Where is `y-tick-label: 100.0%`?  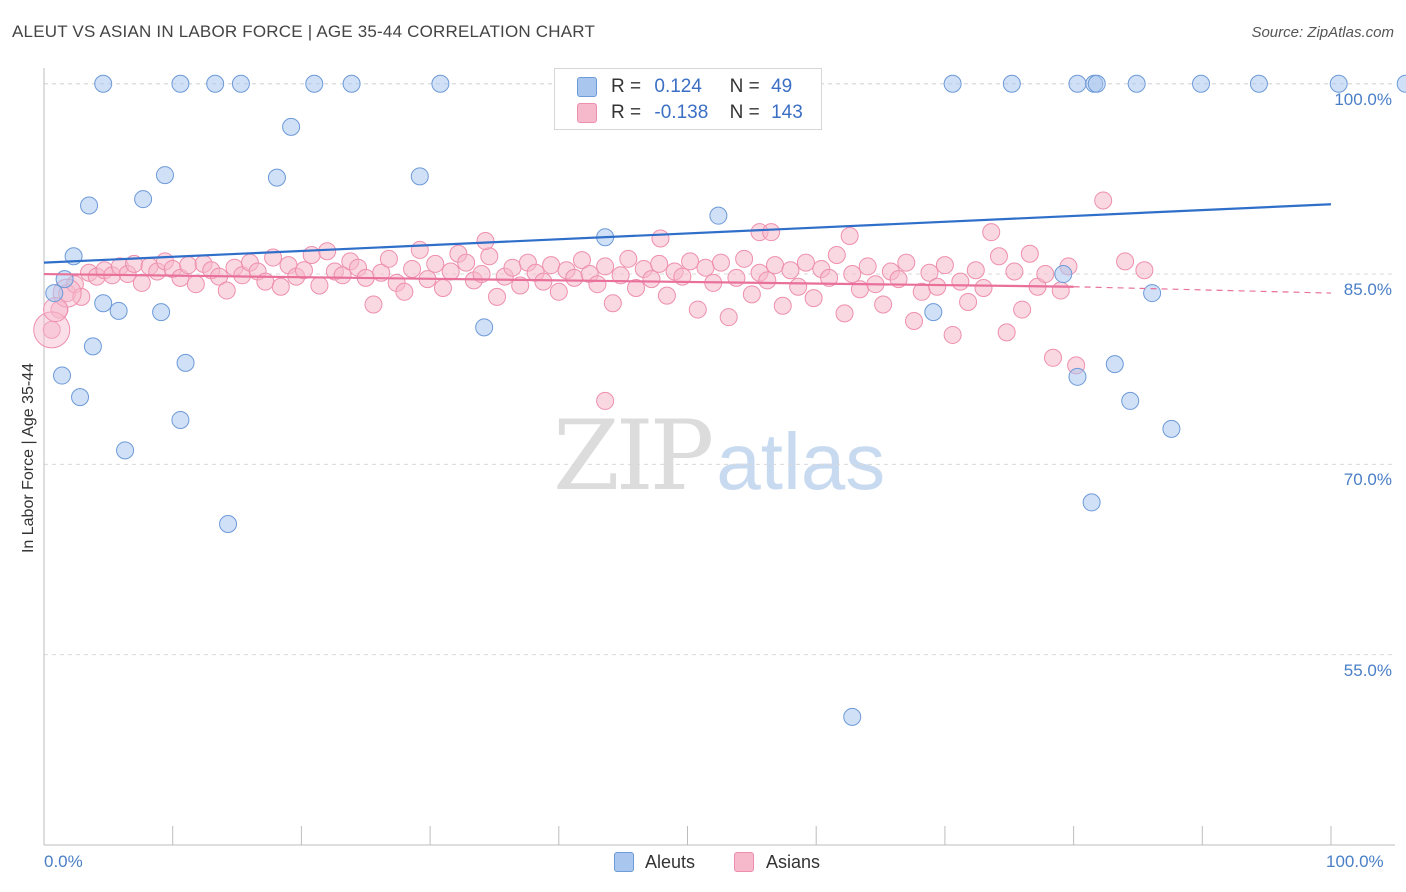
y-tick-label: 100.0% is located at coordinates (1363, 99).